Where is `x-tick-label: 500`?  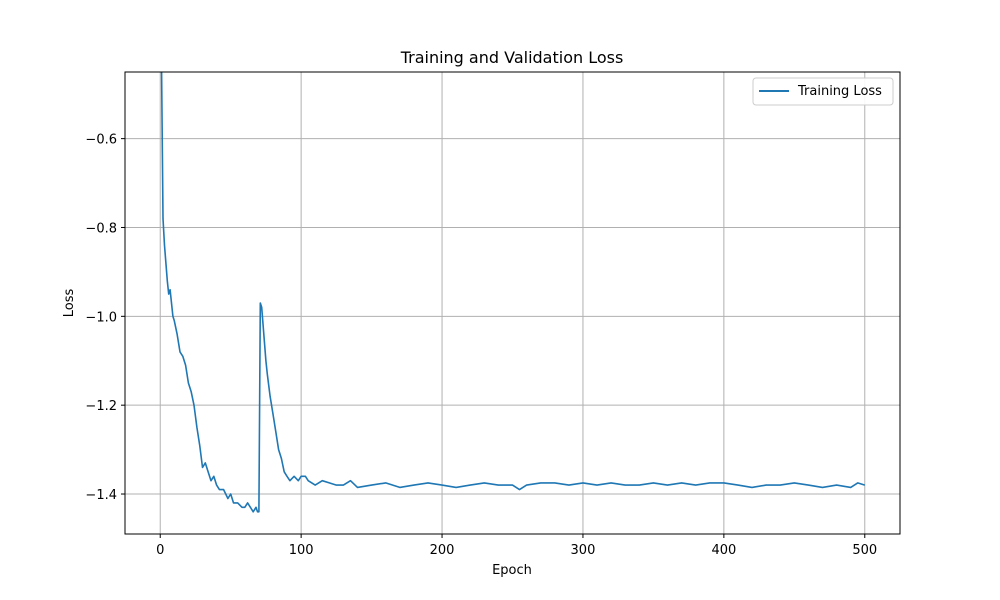
x-tick-label: 500 is located at coordinates (864, 550).